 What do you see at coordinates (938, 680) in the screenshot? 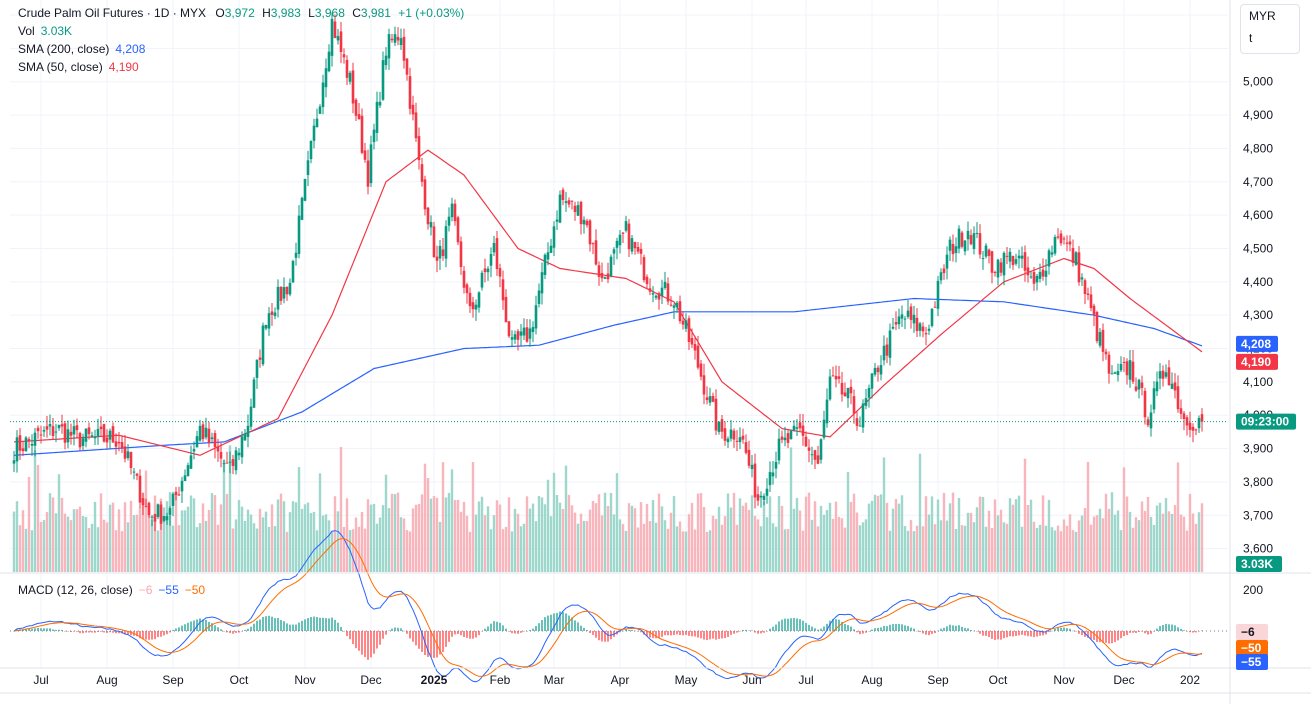
I see `time-tick-label: Sep` at bounding box center [938, 680].